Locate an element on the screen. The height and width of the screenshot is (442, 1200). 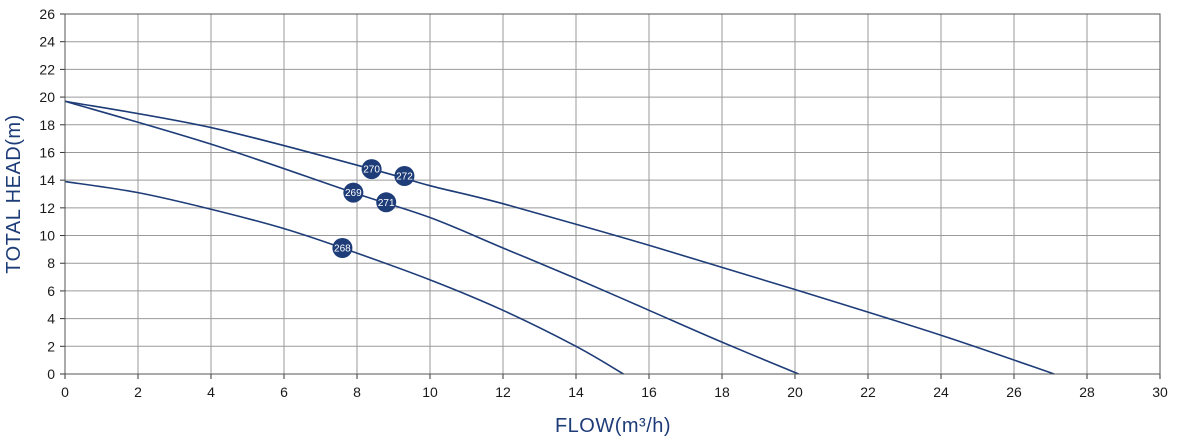
y-tick-label: 16 is located at coordinates (47, 152).